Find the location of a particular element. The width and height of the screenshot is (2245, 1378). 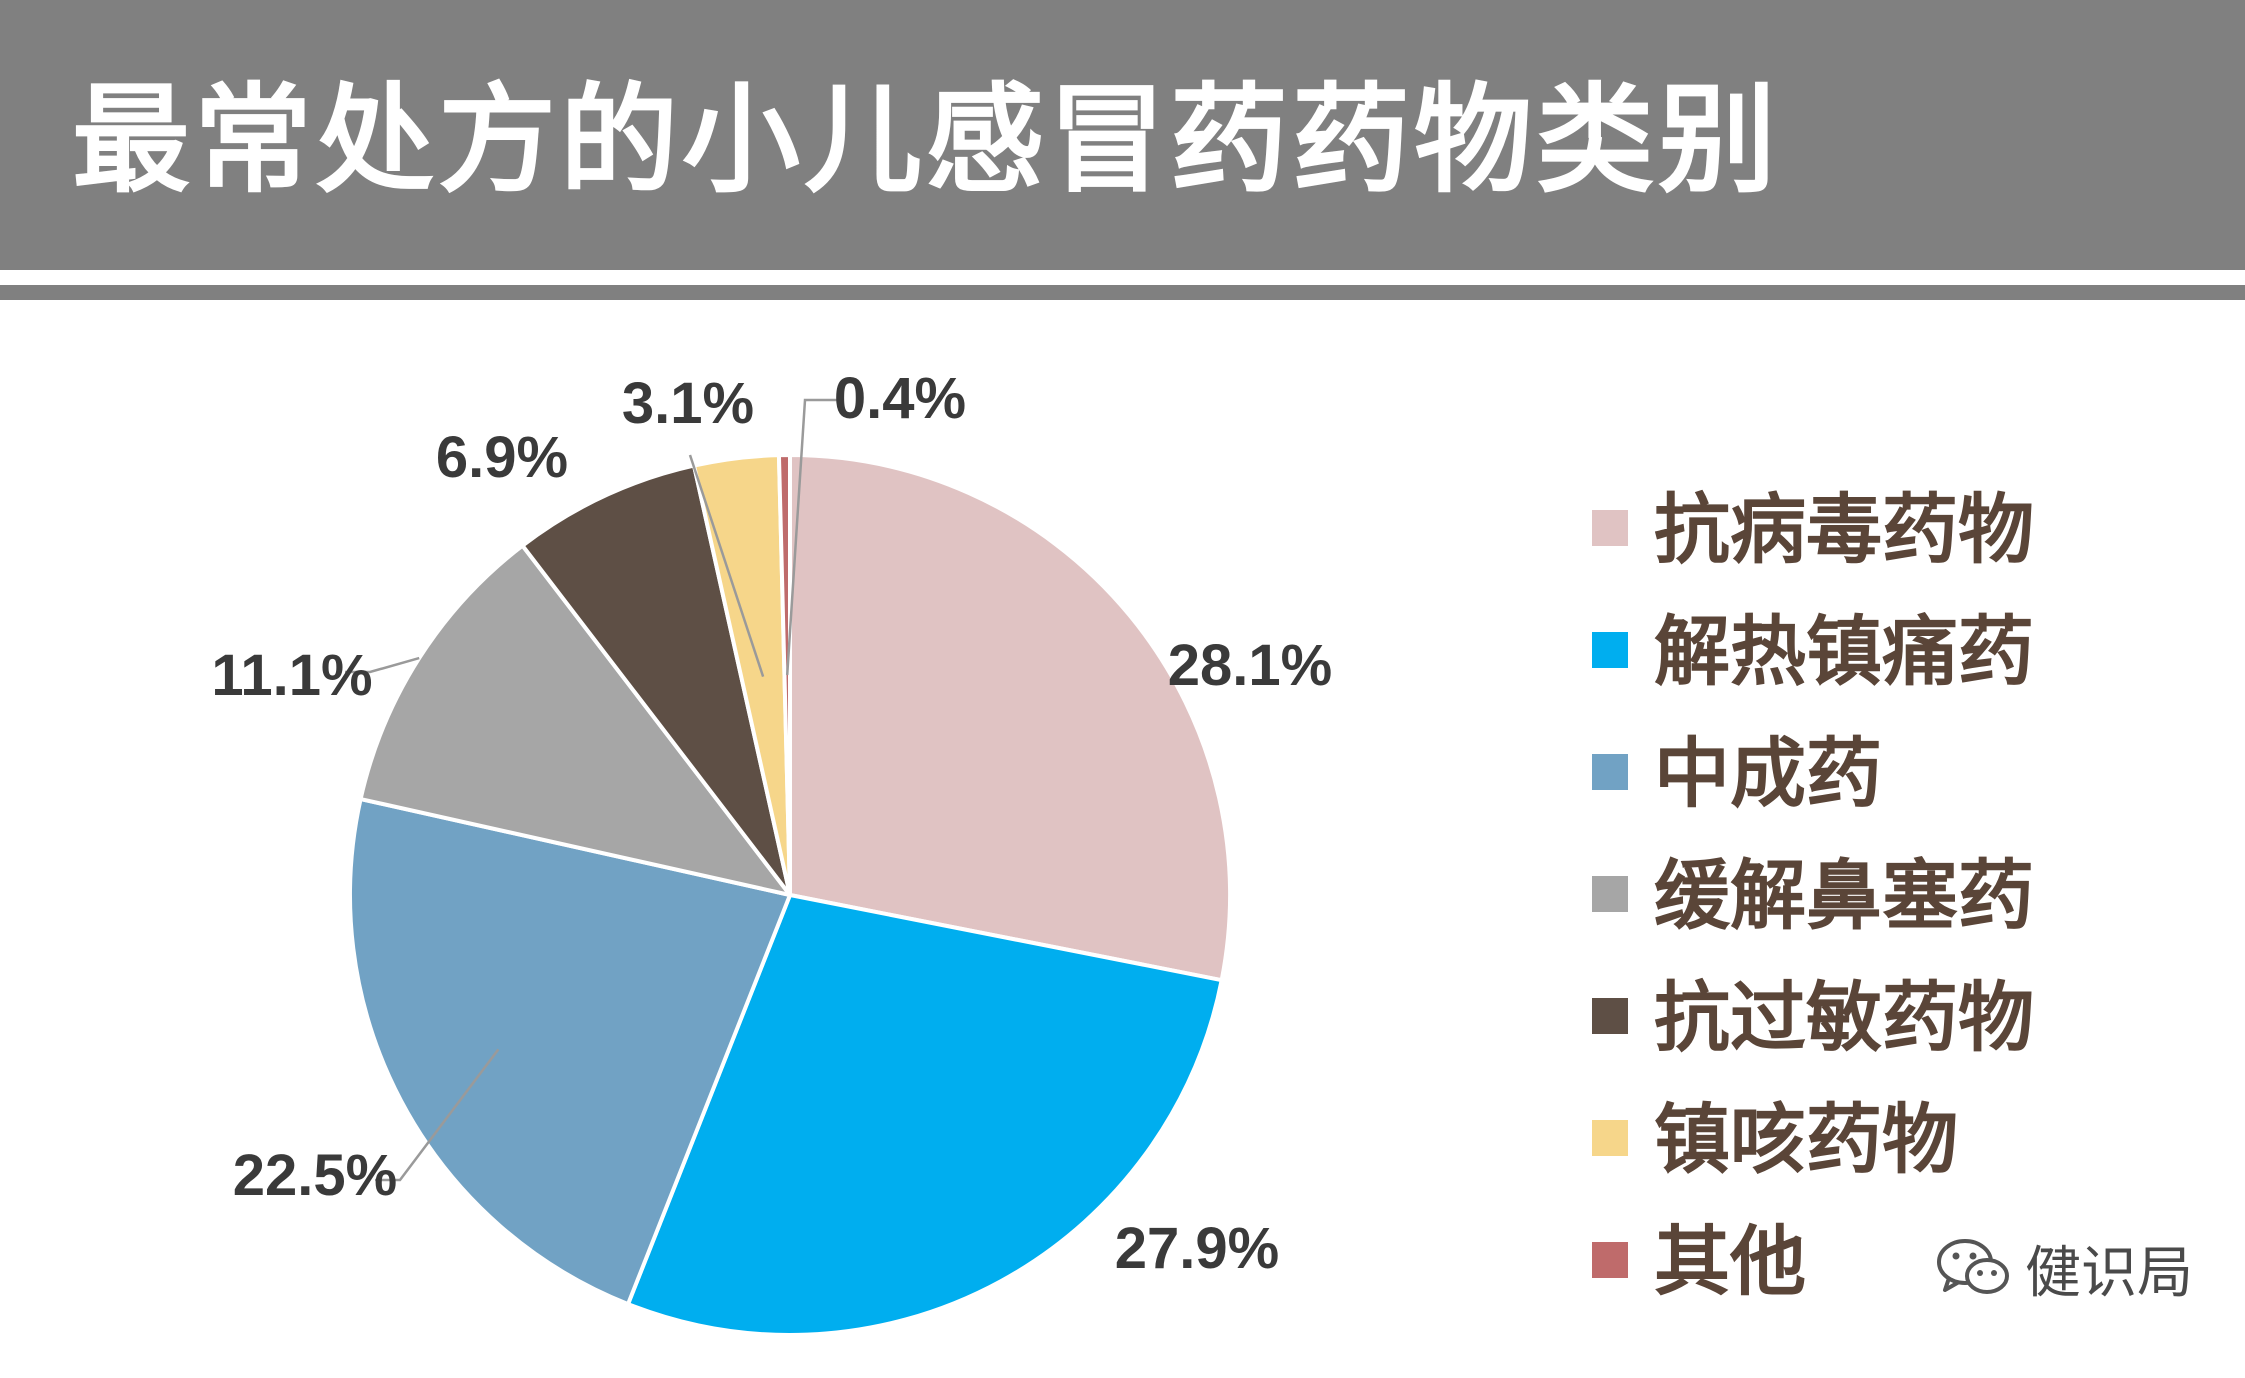

data-label: 28.1% is located at coordinates (1250, 665).